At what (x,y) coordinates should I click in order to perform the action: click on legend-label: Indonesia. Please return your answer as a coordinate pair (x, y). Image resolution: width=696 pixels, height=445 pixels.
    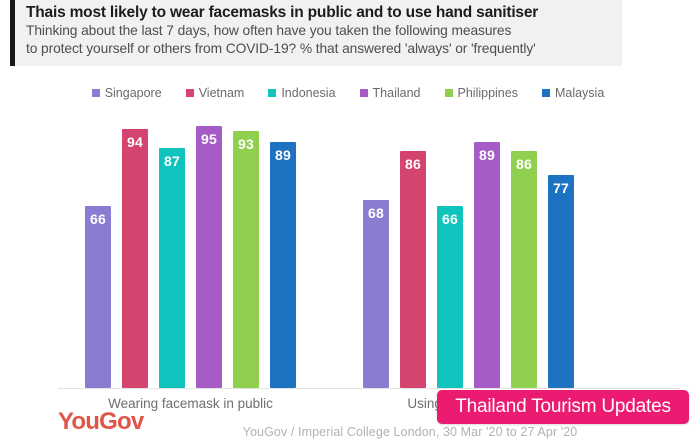
    Looking at the image, I should click on (308, 93).